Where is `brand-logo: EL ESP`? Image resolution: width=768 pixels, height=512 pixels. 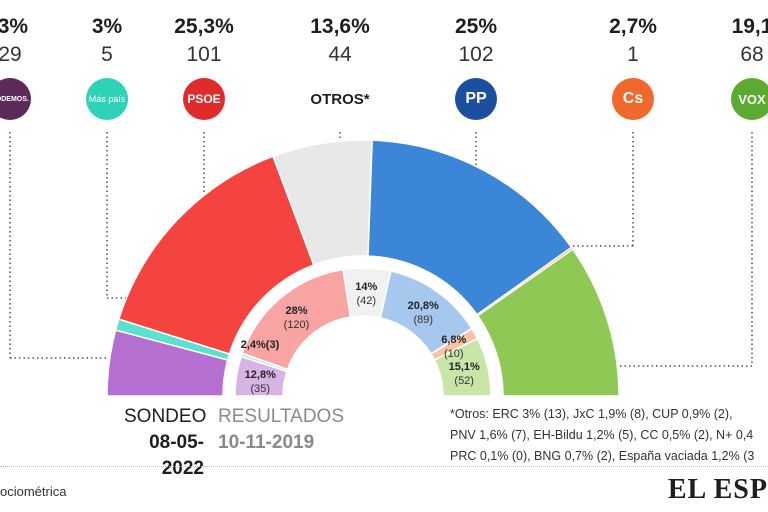 brand-logo: EL ESP is located at coordinates (717, 489).